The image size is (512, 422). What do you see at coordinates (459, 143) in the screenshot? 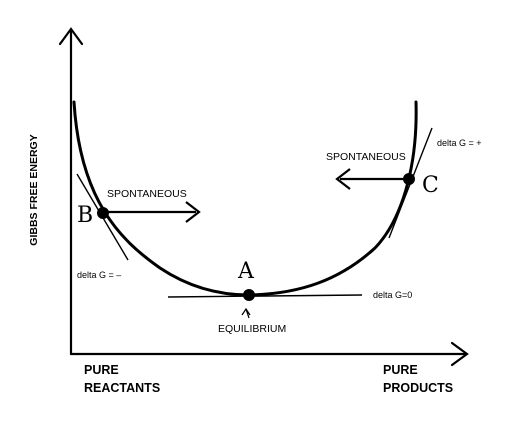
I see `tangent-label-c: delta G = +` at bounding box center [459, 143].